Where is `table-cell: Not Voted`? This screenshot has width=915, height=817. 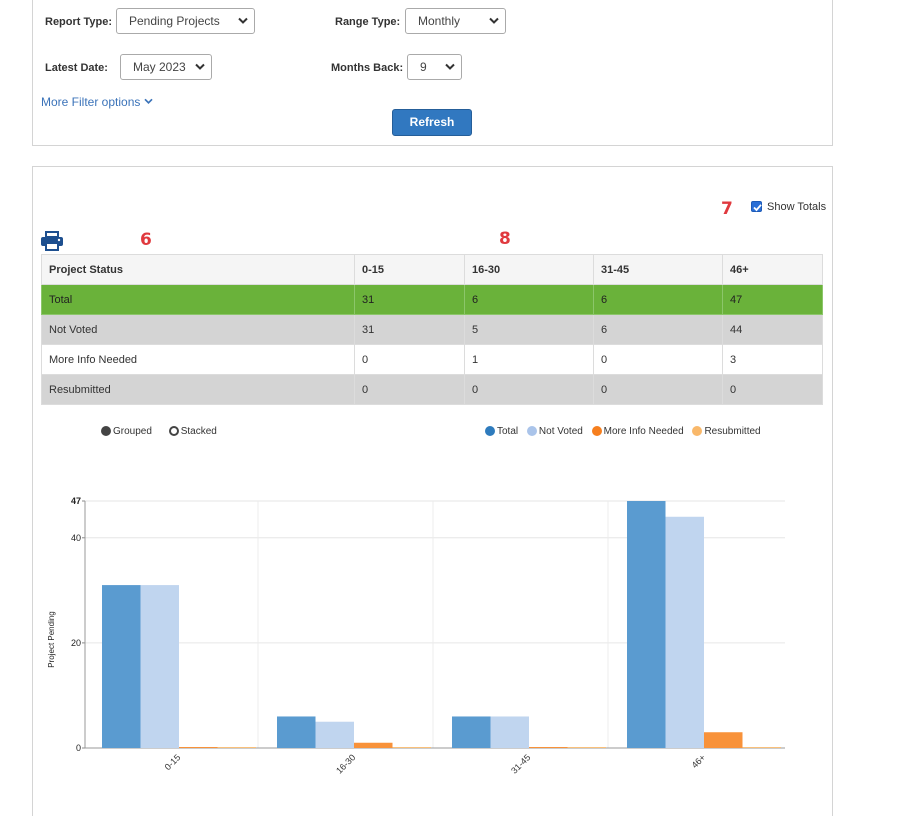
table-cell: Not Voted is located at coordinates (198, 329).